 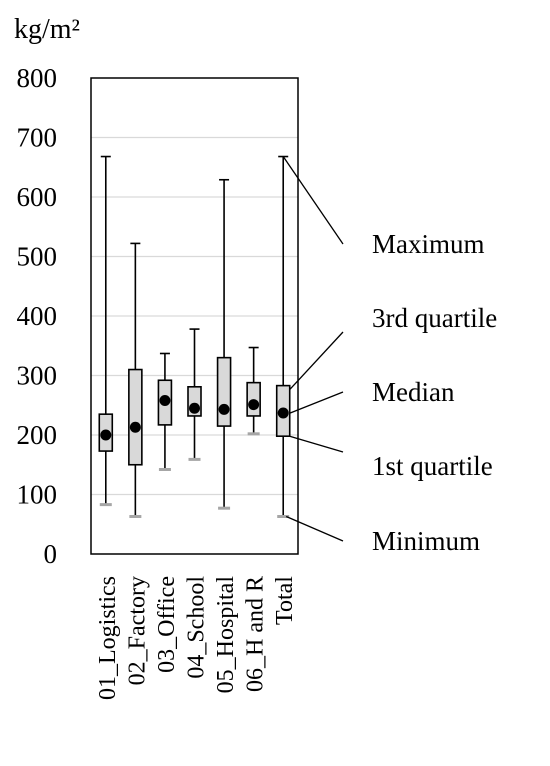 I want to click on x-category-label: 06_H and R, so click(x=256, y=634).